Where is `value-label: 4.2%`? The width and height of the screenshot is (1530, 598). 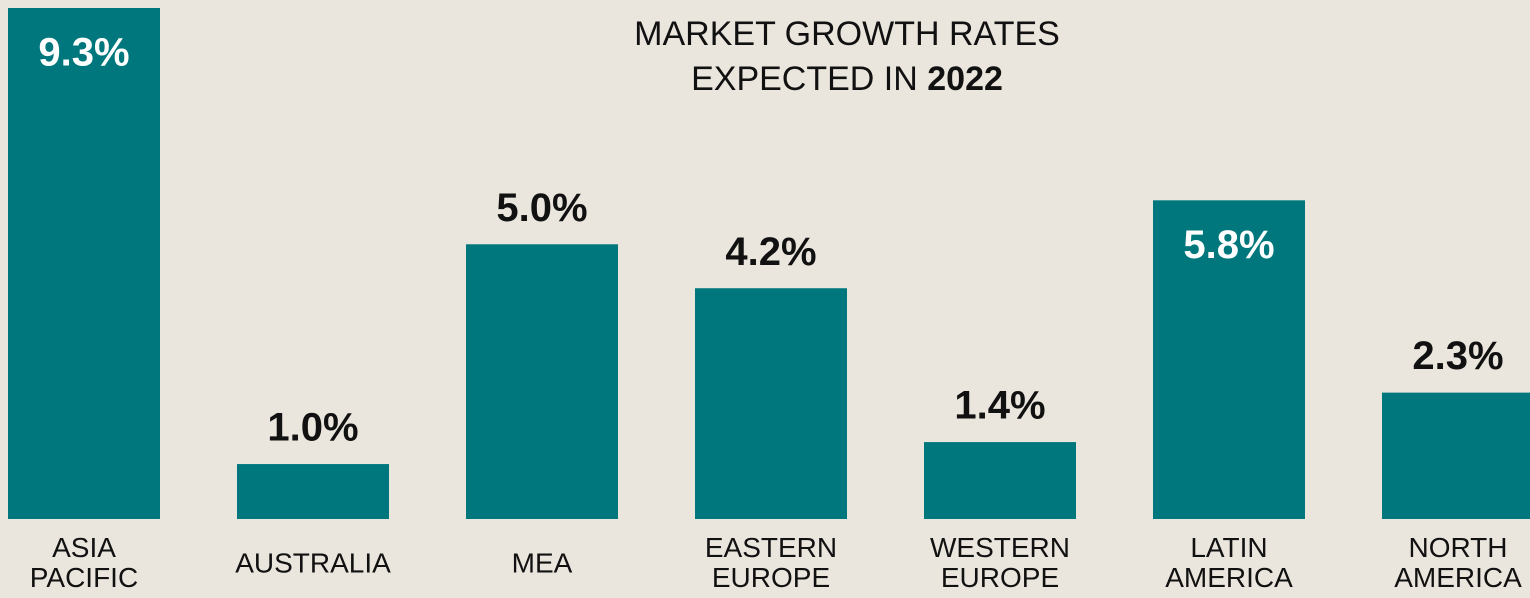 value-label: 4.2% is located at coordinates (770, 252).